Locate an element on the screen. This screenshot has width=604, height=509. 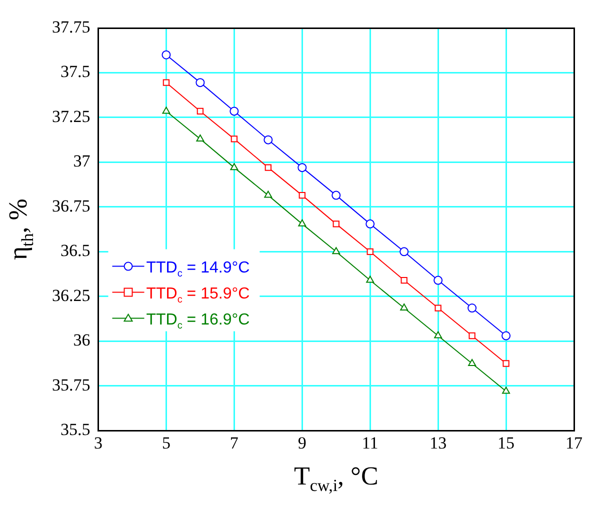
y-tick-label: 36.75 is located at coordinates (71, 206).